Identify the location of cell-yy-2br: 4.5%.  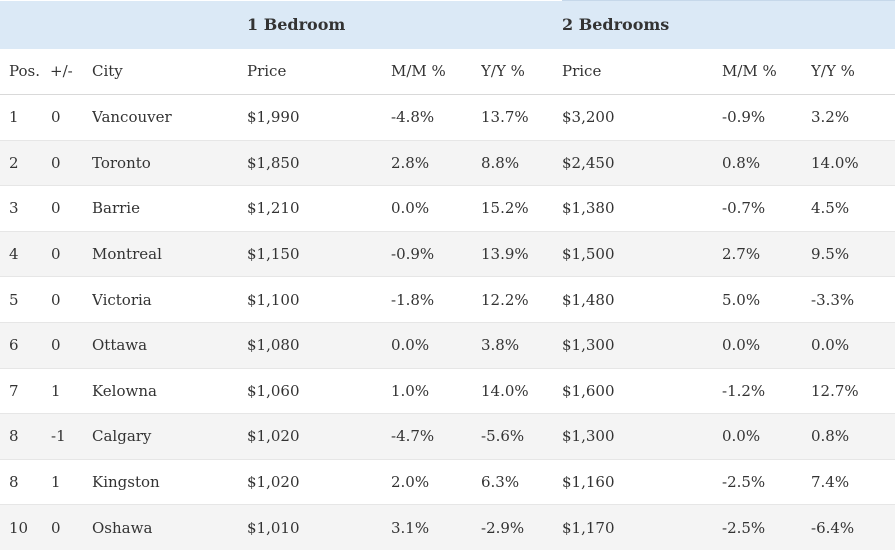
(853, 209).